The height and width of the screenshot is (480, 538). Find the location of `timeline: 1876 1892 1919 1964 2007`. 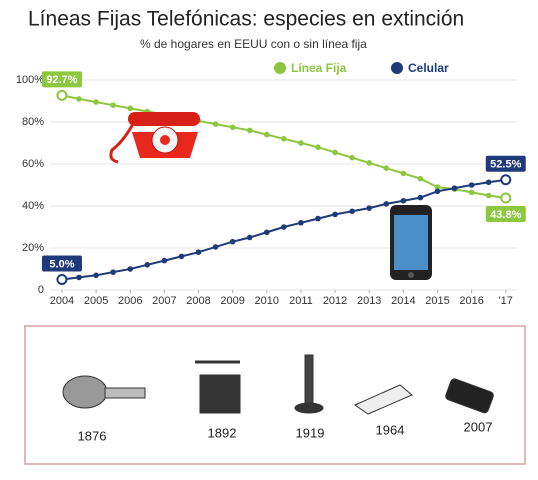

timeline: 1876 1892 1919 1964 2007 is located at coordinates (285, 431).